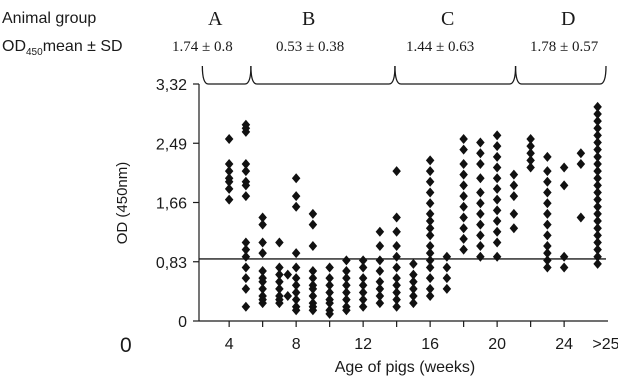 This screenshot has width=618, height=378. Describe the element at coordinates (177, 204) in the screenshot. I see `y-ticks: 0 0,83 1,66 2,49 3,32` at that location.